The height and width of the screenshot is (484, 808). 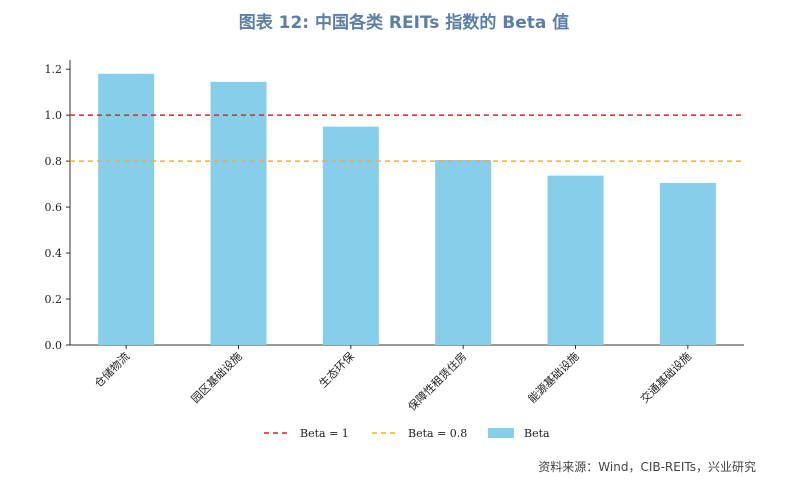 I want to click on x-tick-label: 生态环保, so click(x=336, y=369).